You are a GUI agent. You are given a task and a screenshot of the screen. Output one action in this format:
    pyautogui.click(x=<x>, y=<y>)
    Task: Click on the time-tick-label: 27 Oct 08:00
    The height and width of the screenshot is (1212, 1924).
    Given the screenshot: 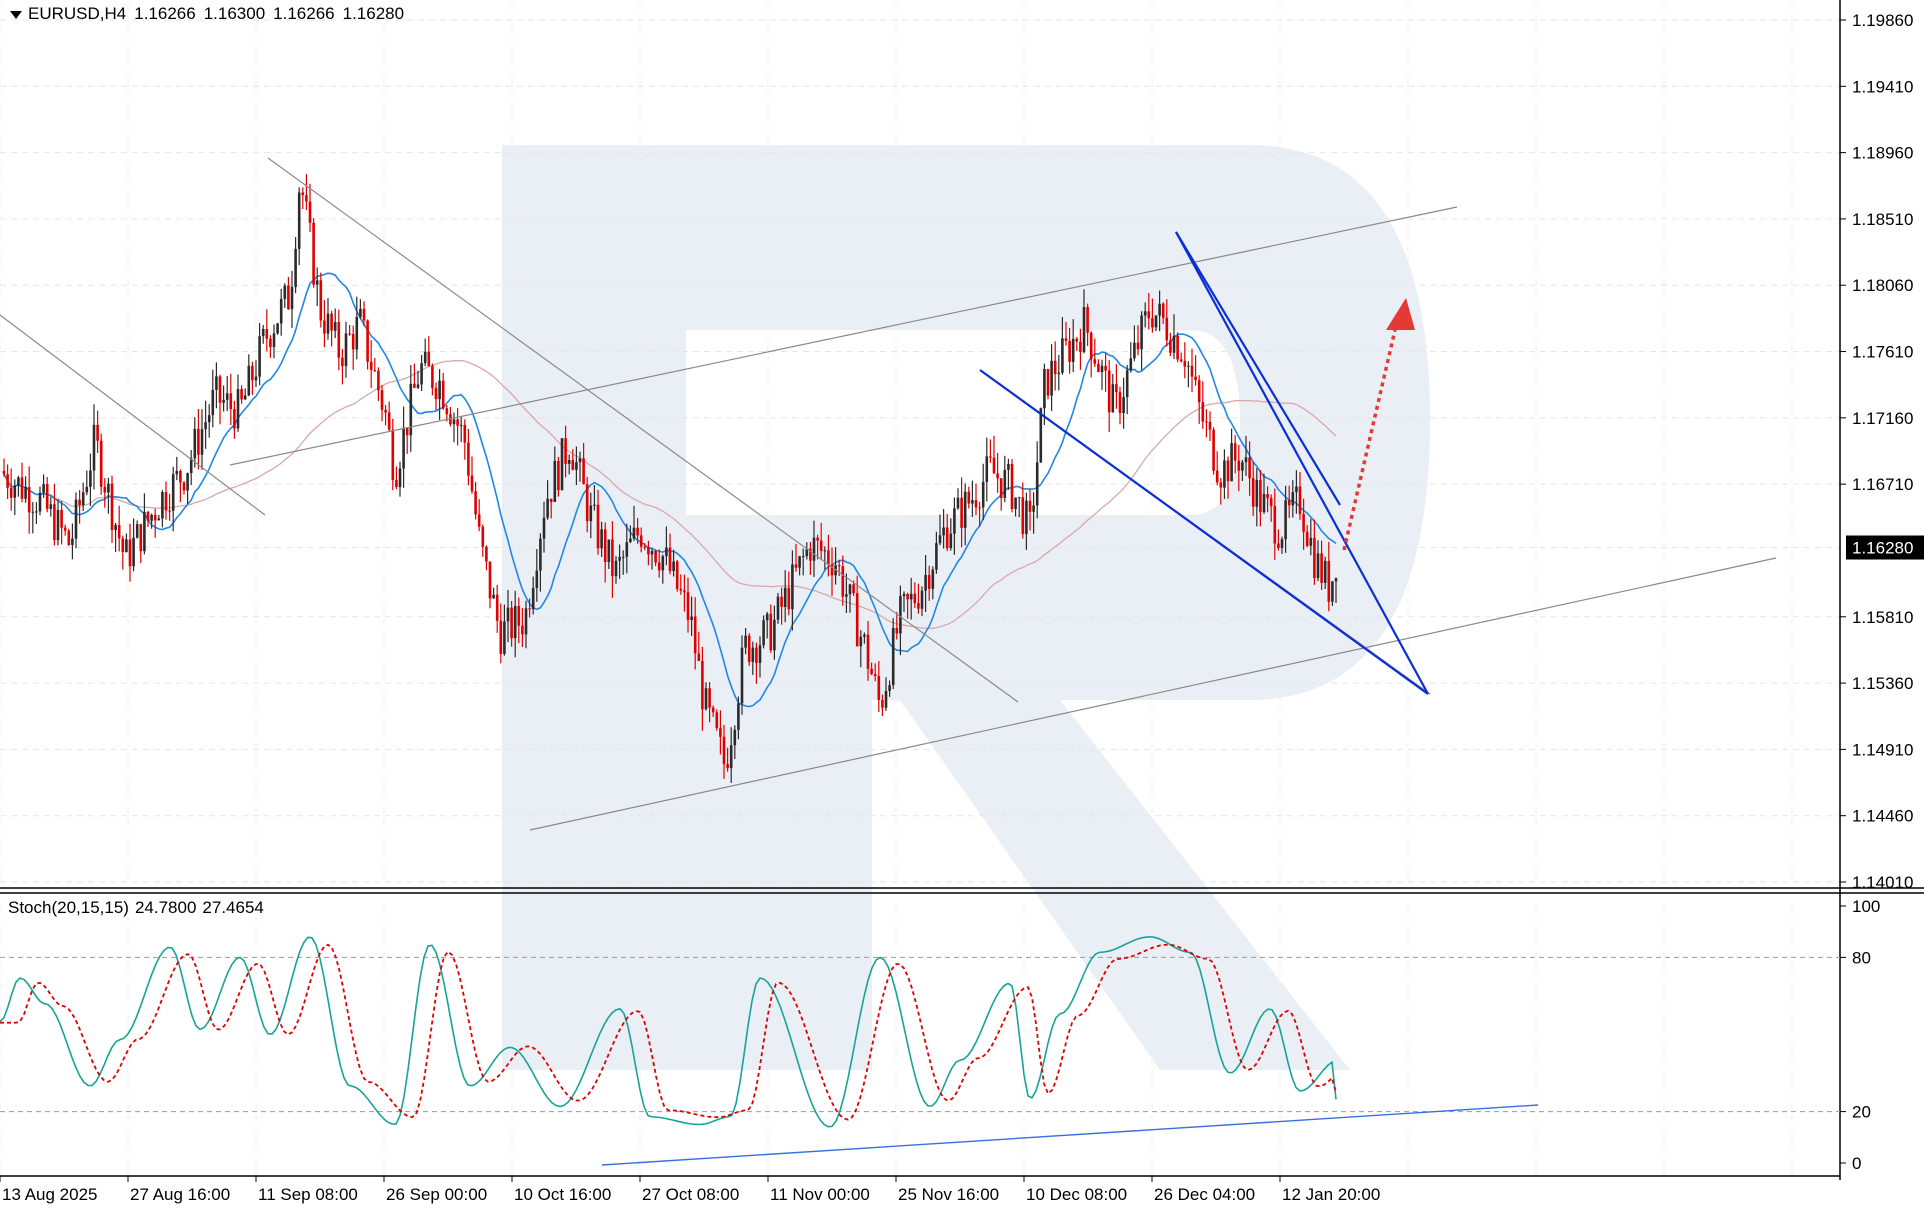 What is the action you would take?
    pyautogui.click(x=690, y=1194)
    